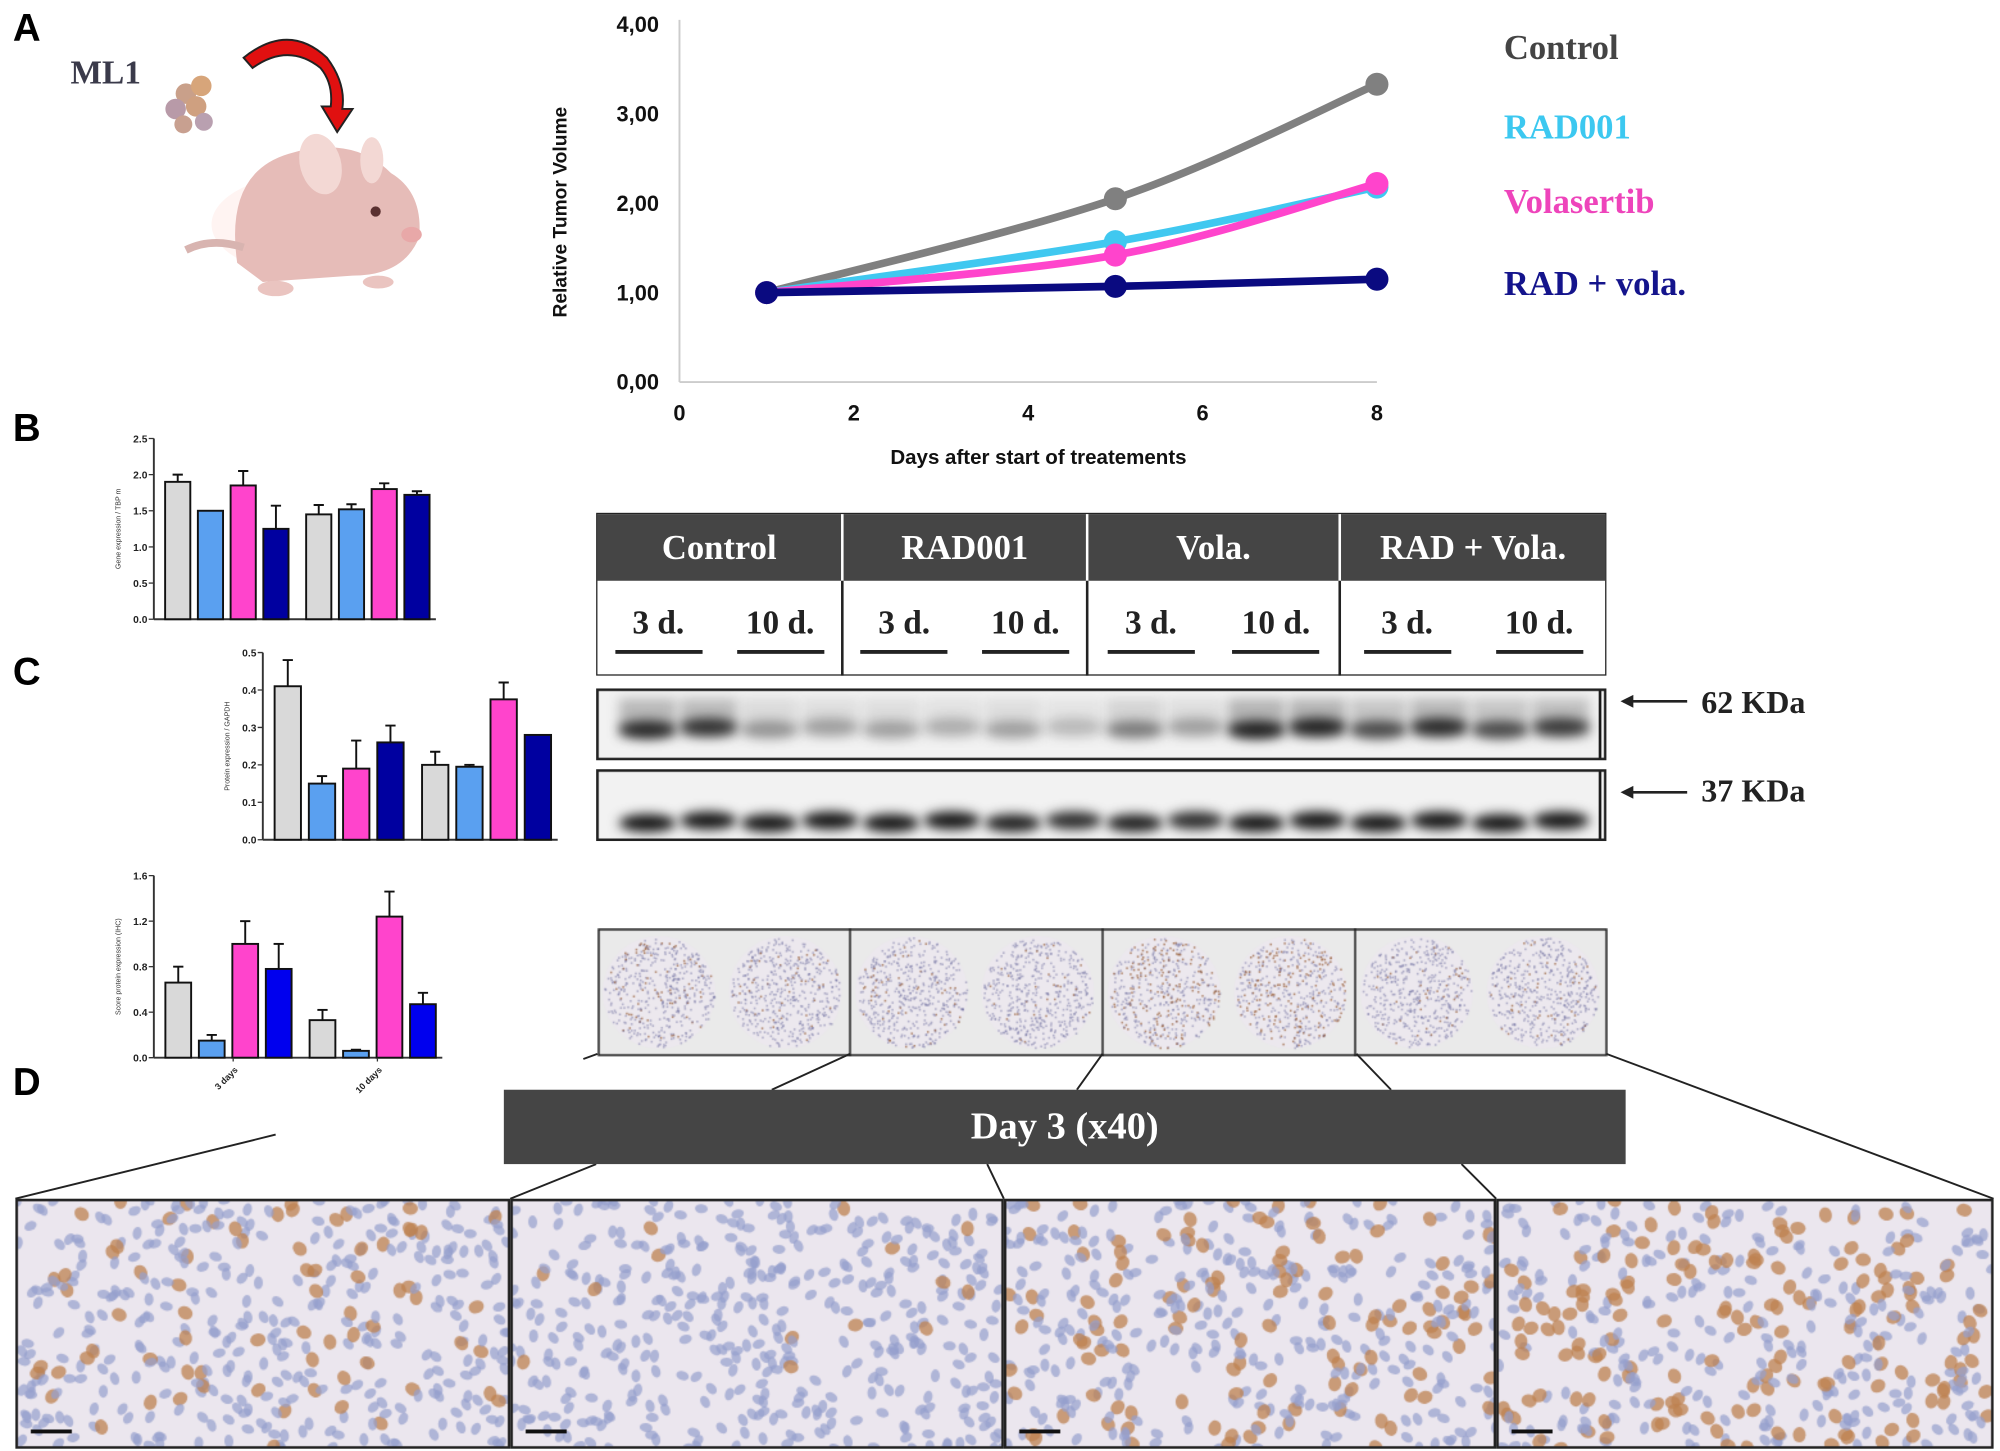 Image resolution: width=2000 pixels, height=1451 pixels. What do you see at coordinates (1101, 805) in the screenshot?
I see `western-blot-37kda` at bounding box center [1101, 805].